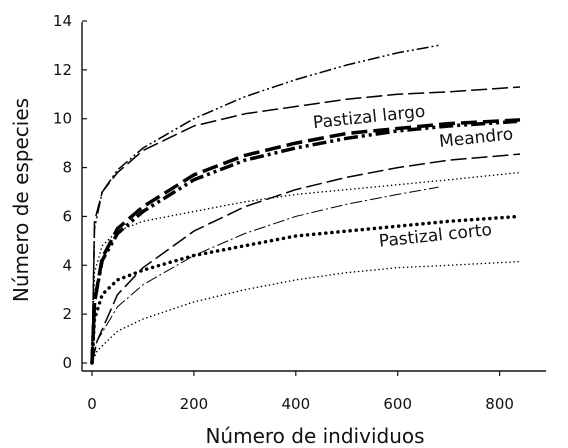 The height and width of the screenshot is (448, 568). Describe the element at coordinates (67, 265) in the screenshot. I see `y-tick-label: 4` at that location.